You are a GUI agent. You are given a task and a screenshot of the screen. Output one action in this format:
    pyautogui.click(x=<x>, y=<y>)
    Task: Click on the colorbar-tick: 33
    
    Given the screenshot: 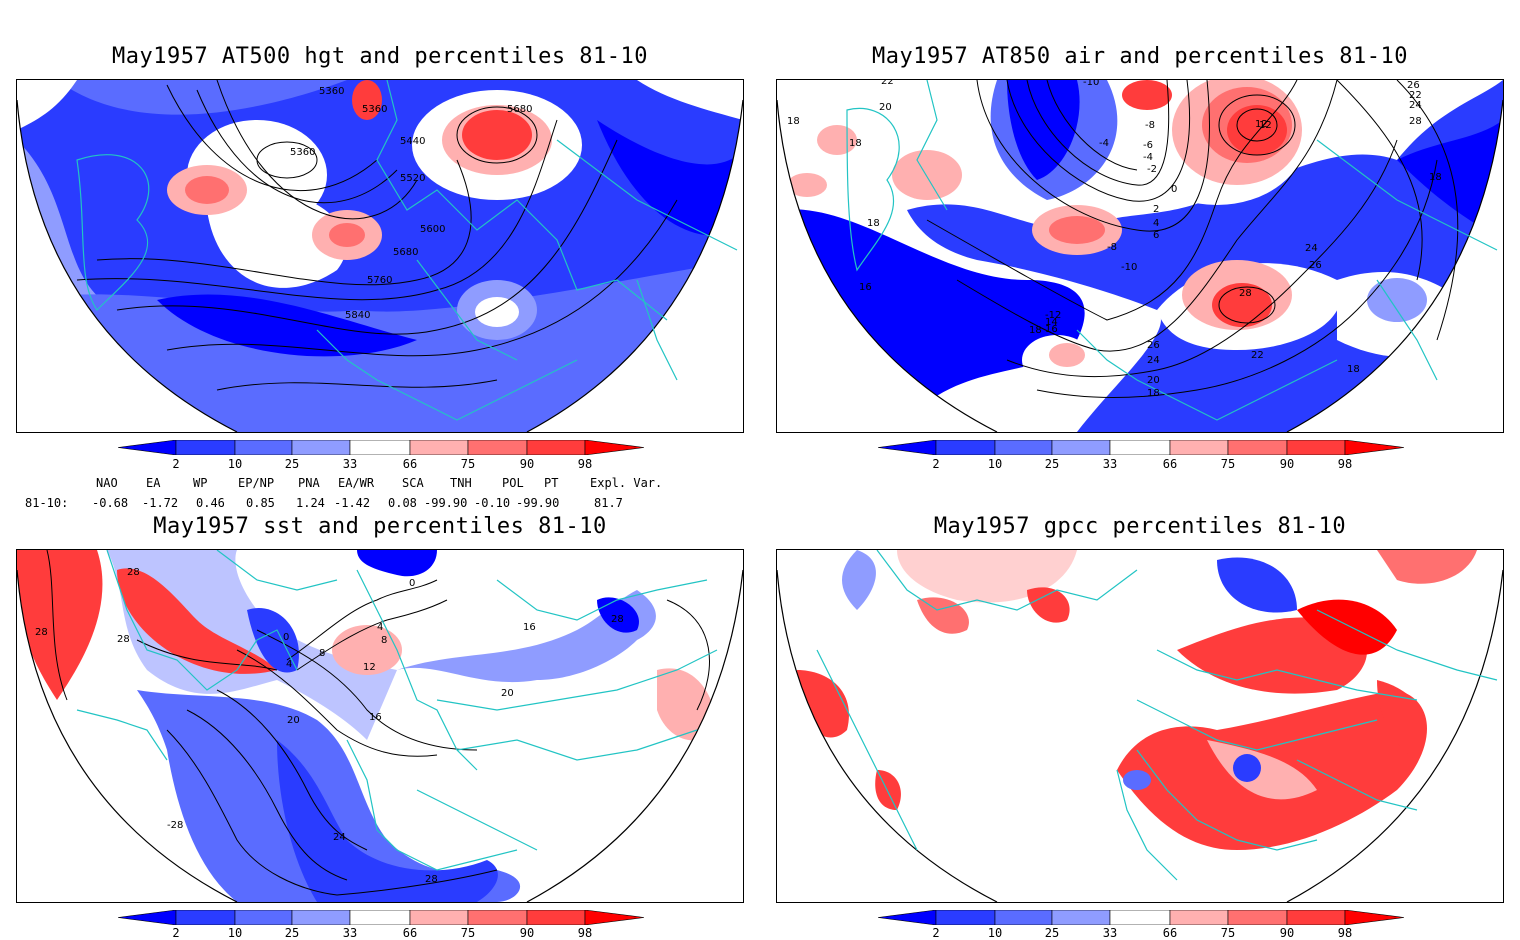 What is the action you would take?
    pyautogui.click(x=350, y=933)
    